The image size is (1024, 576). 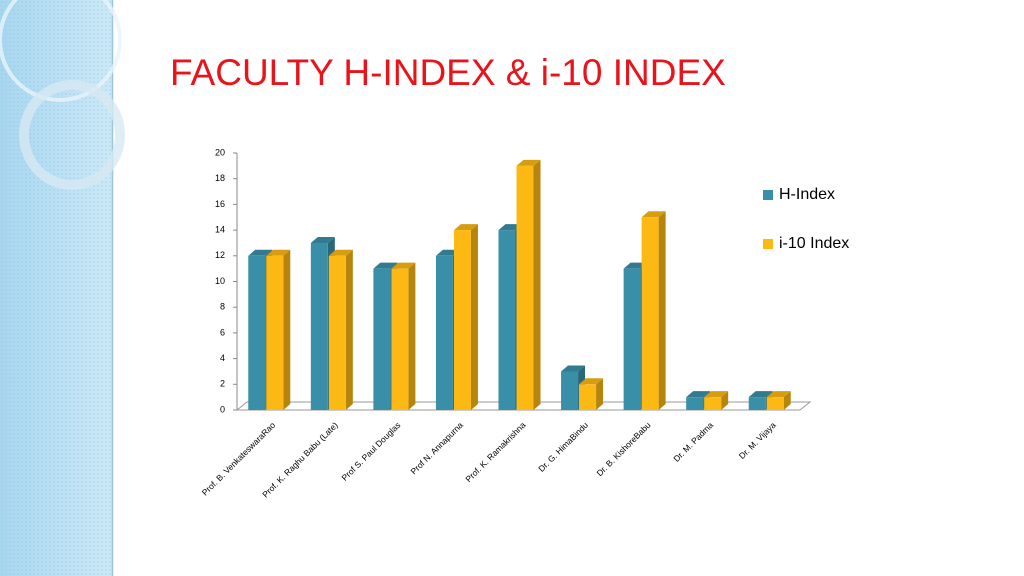 I want to click on legend-label: i-10 Index, so click(x=814, y=243).